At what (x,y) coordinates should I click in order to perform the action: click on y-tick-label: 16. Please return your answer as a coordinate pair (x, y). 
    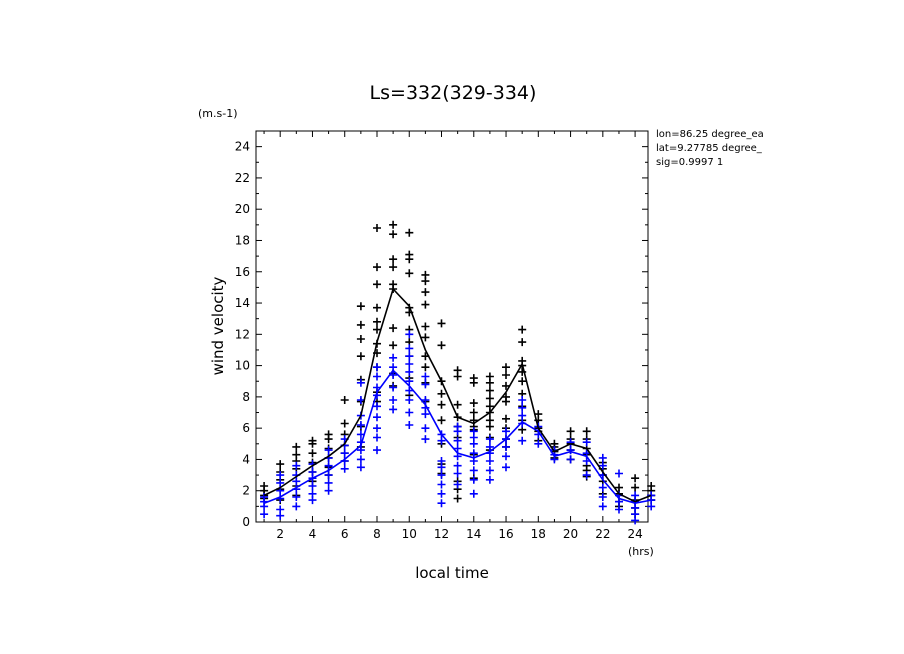
    Looking at the image, I should click on (242, 272).